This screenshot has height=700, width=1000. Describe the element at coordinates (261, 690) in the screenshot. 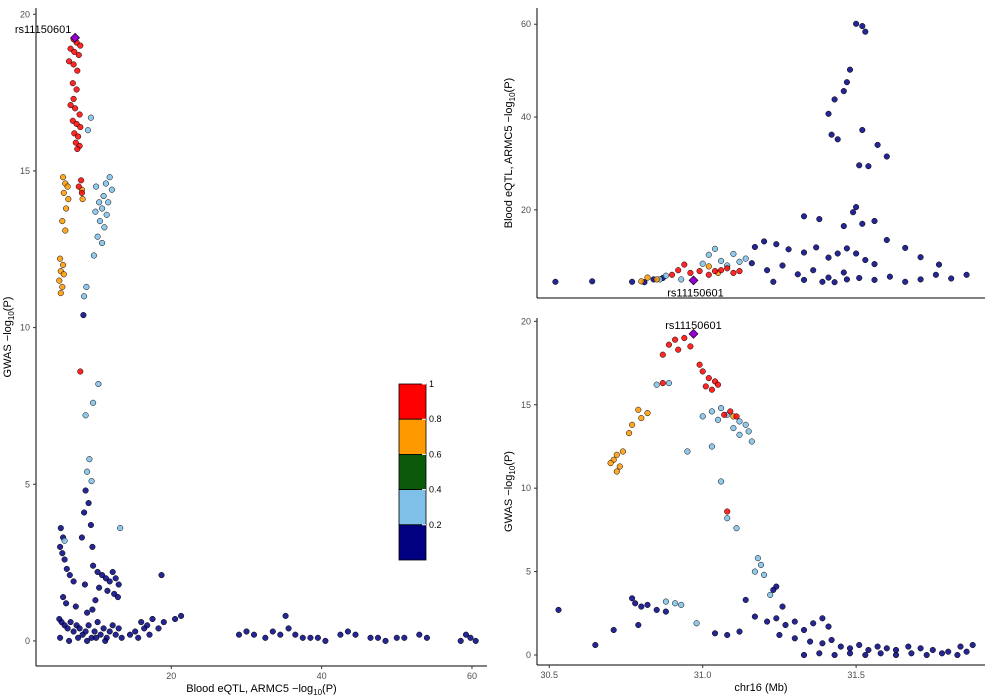

I see `x-axis-title: Blood eQTL, ARMC5 −log10(P)` at that location.